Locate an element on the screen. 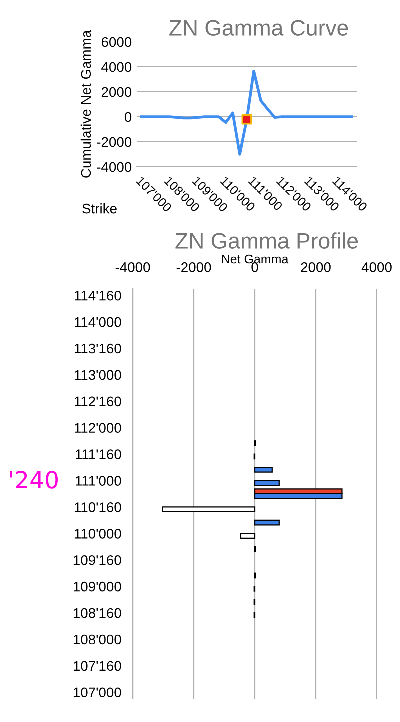  y-tick-label: 111'160 is located at coordinates (99, 455).